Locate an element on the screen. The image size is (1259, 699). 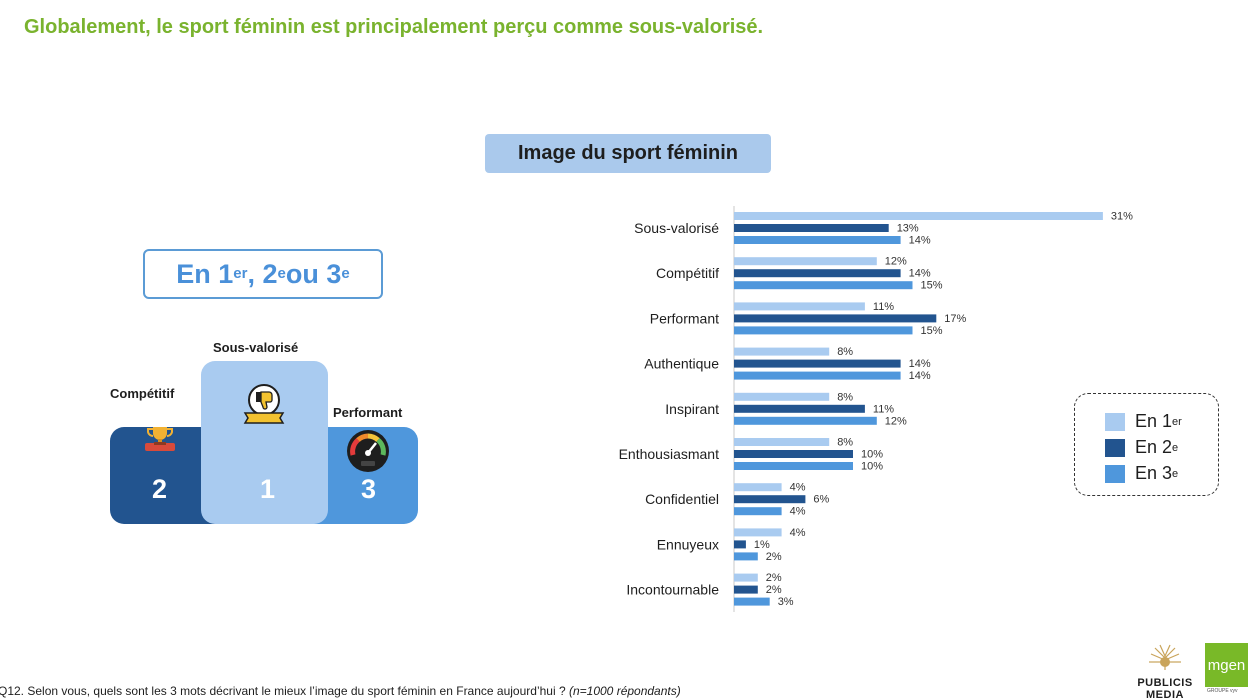
publicis-media-logo: PUBLICIS MEDIA is located at coordinates (1165, 670).